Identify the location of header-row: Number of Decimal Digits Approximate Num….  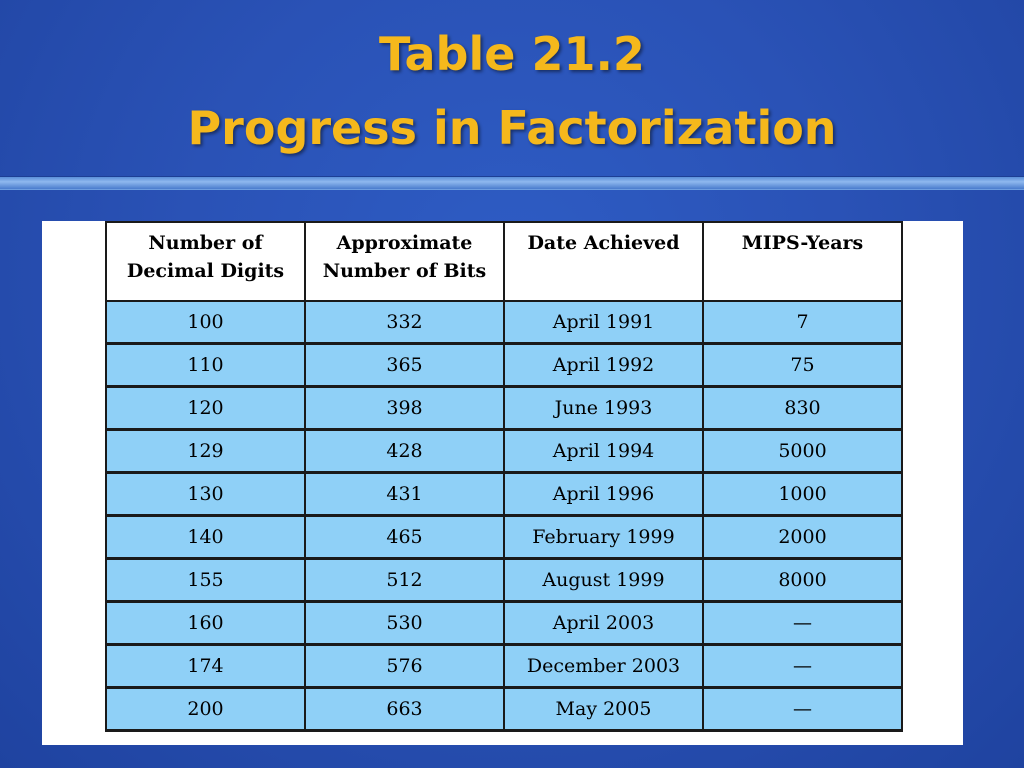
(504, 261).